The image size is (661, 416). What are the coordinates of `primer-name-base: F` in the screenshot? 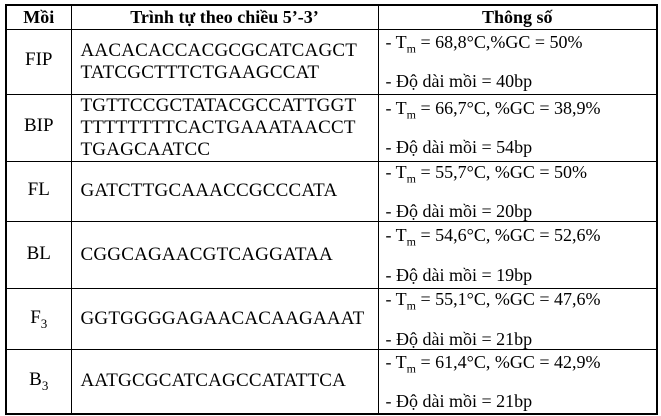 It's located at (35, 317).